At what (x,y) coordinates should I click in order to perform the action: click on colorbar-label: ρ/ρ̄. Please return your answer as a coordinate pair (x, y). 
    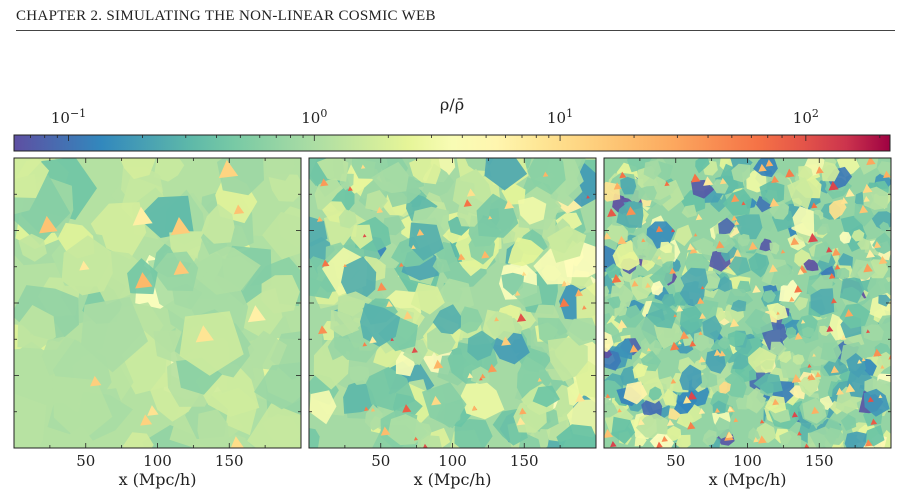
    Looking at the image, I should click on (452, 104).